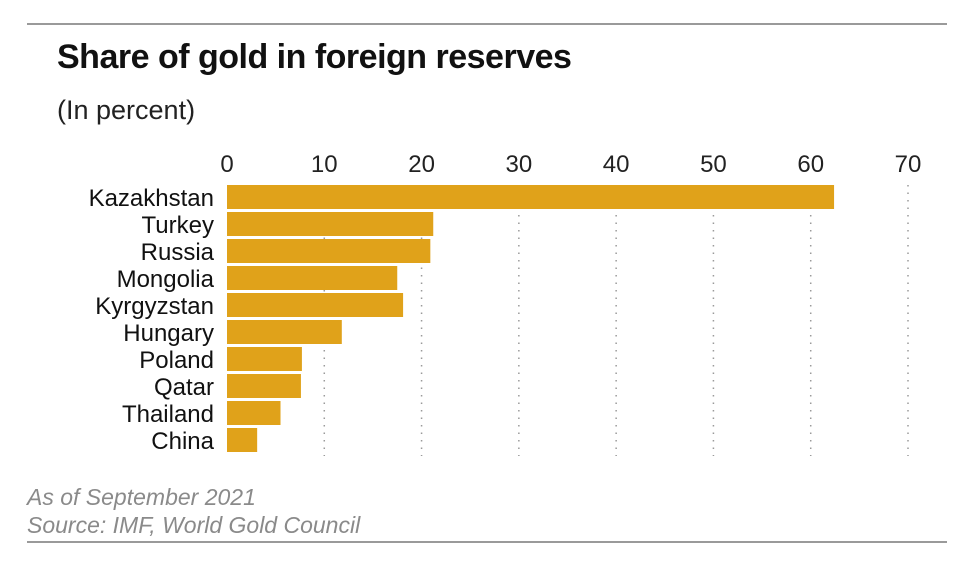 This screenshot has width=975, height=569. Describe the element at coordinates (182, 441) in the screenshot. I see `category-label: China` at that location.